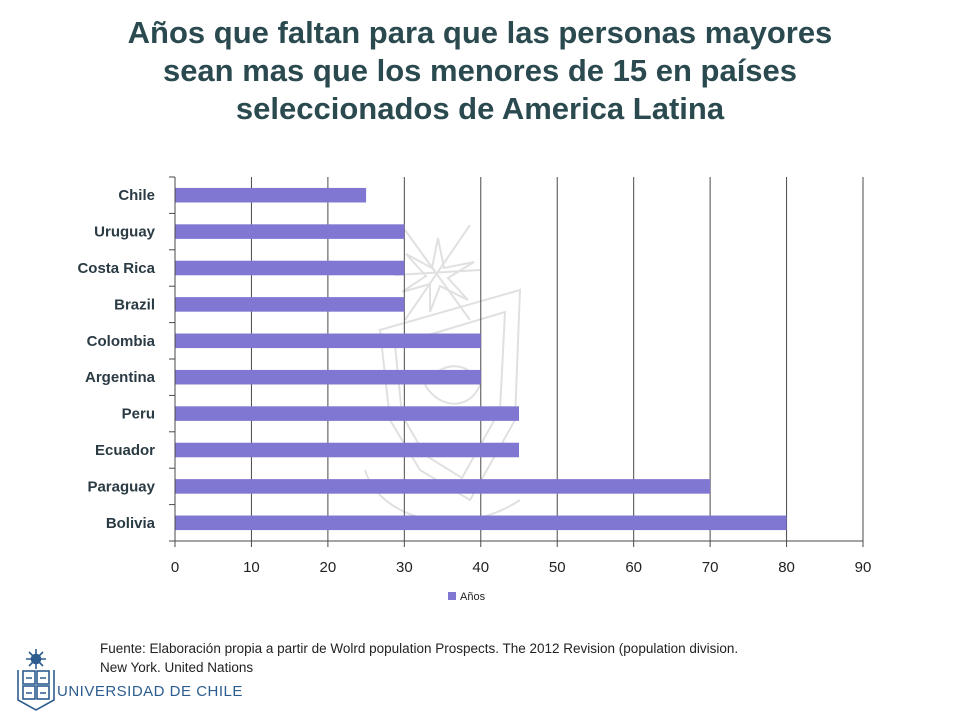 This screenshot has height=720, width=960. Describe the element at coordinates (125, 232) in the screenshot. I see `y-category-label: Uruguay` at that location.